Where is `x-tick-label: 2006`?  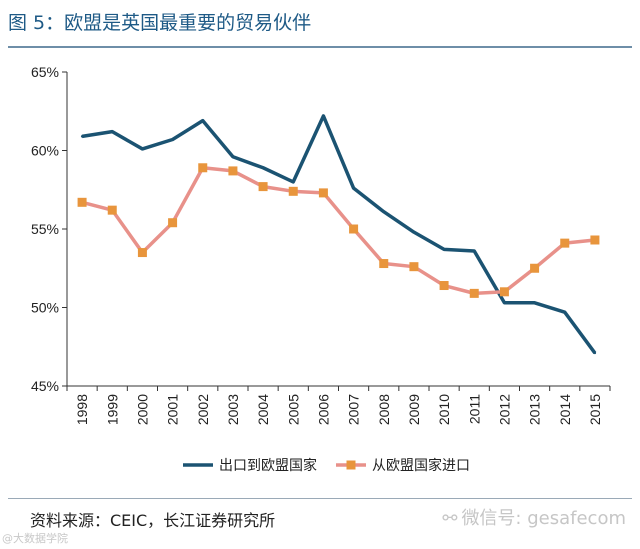
x-tick-label: 2006 is located at coordinates (323, 409).